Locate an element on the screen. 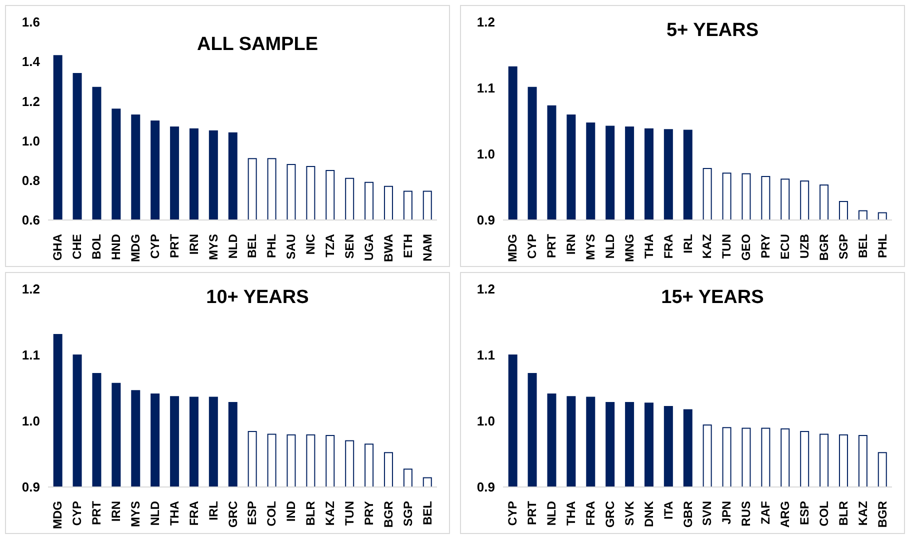 The width and height of the screenshot is (907, 539). x-tick-label: BOL is located at coordinates (97, 247).